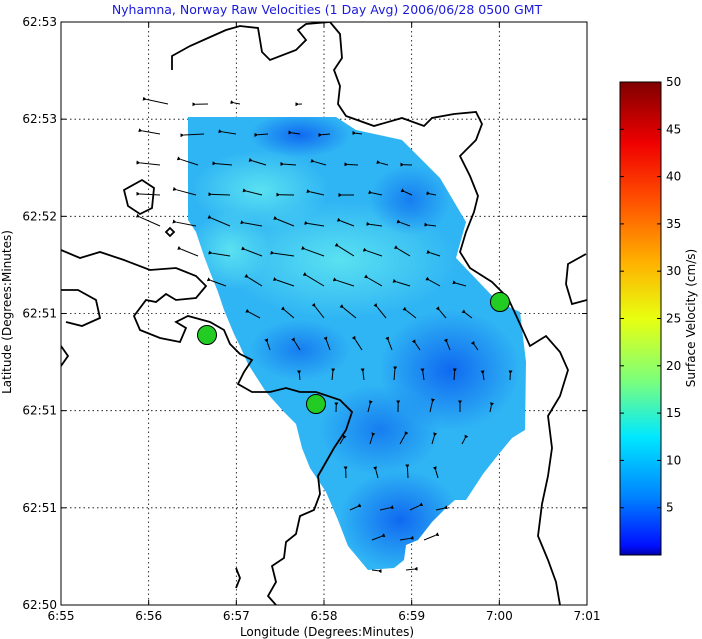  I want to click on field-fast-edge, so click(230, 250).